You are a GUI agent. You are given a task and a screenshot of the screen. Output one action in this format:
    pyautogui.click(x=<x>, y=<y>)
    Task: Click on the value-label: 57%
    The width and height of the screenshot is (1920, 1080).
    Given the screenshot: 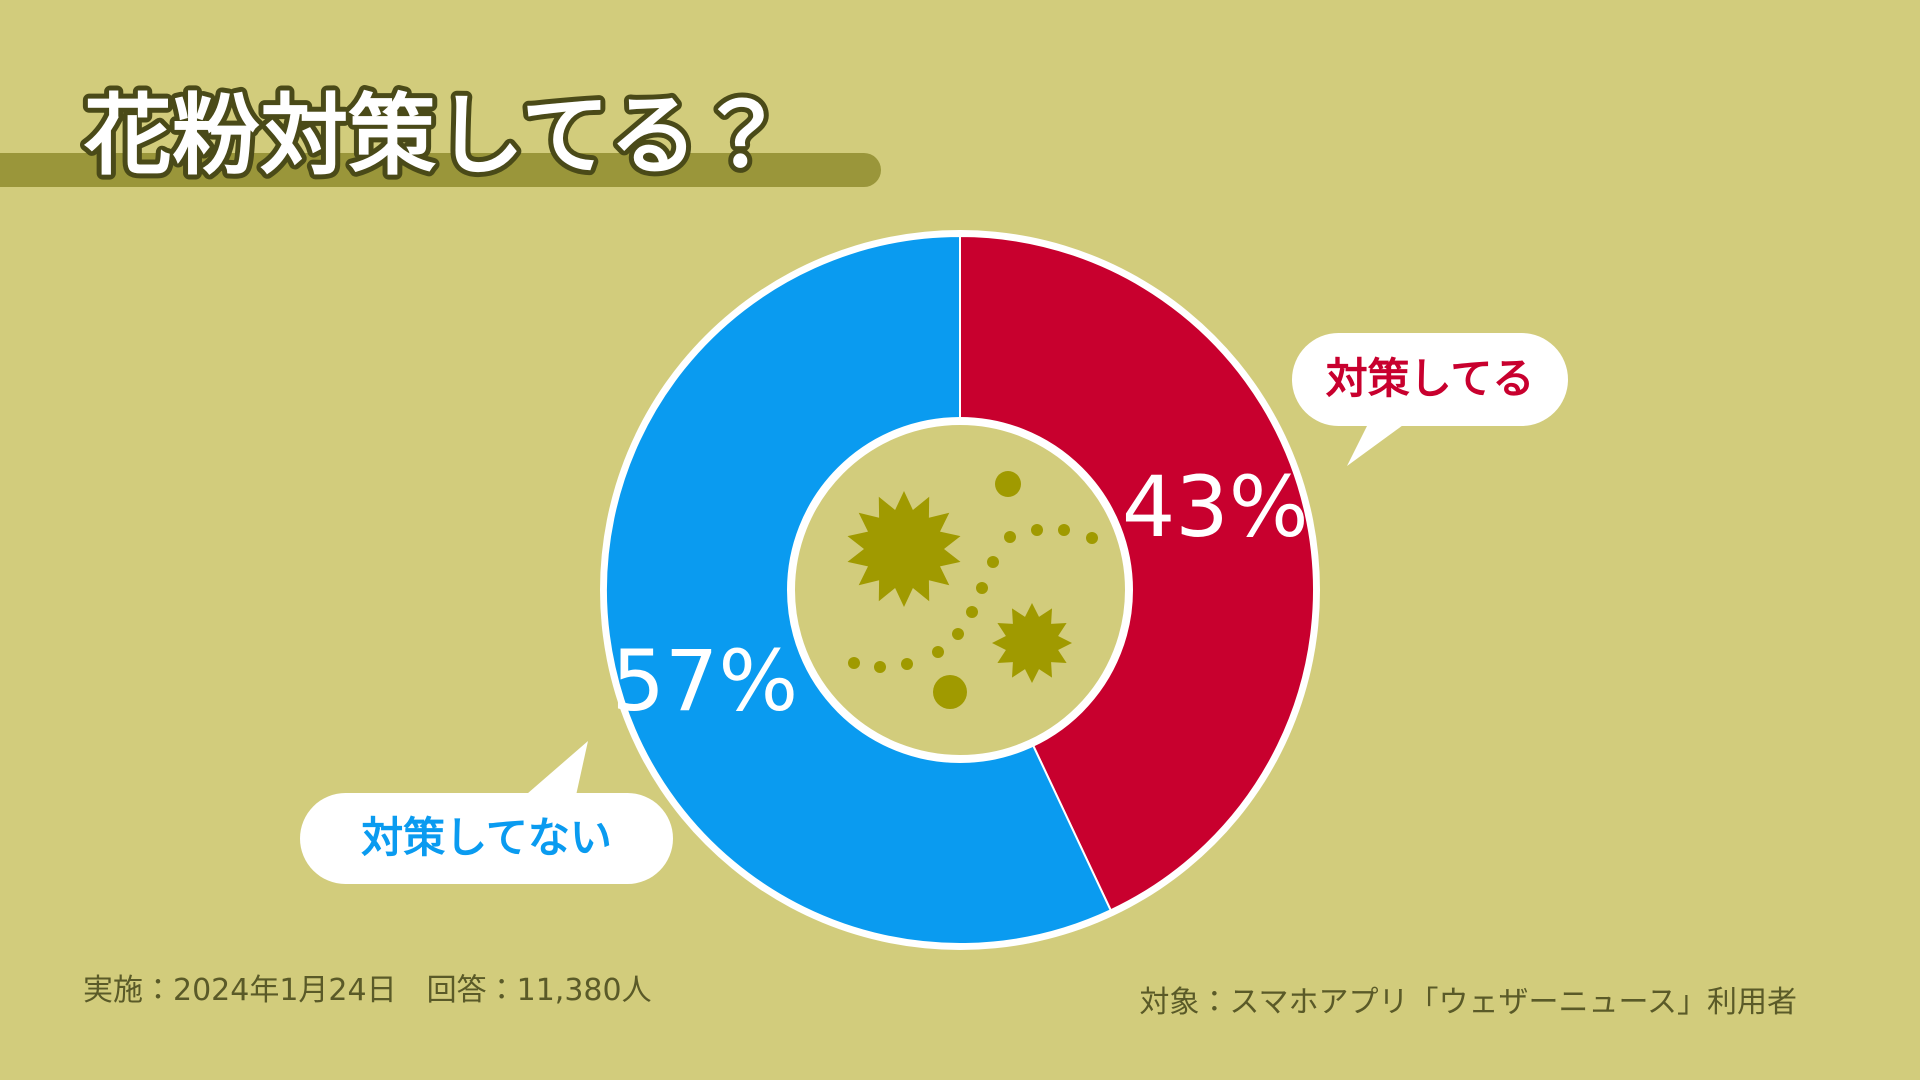 What is the action you would take?
    pyautogui.click(x=704, y=681)
    